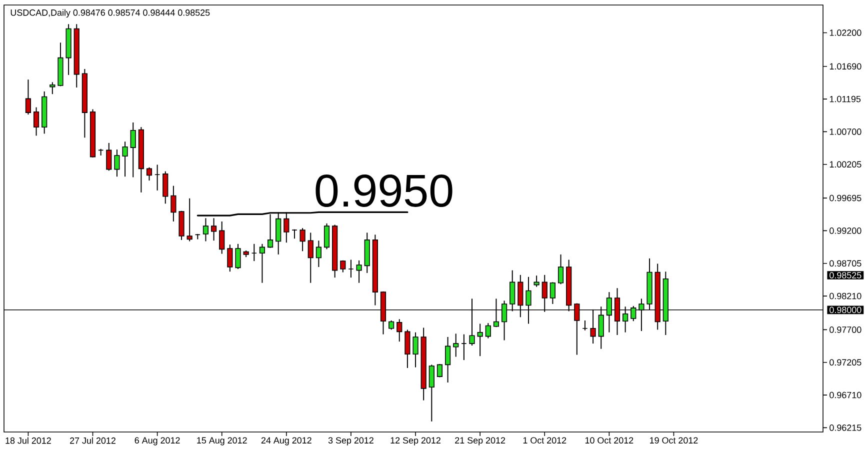 Image resolution: width=865 pixels, height=452 pixels. Describe the element at coordinates (674, 440) in the screenshot. I see `x-tick-label: 19 Oct 2012` at that location.